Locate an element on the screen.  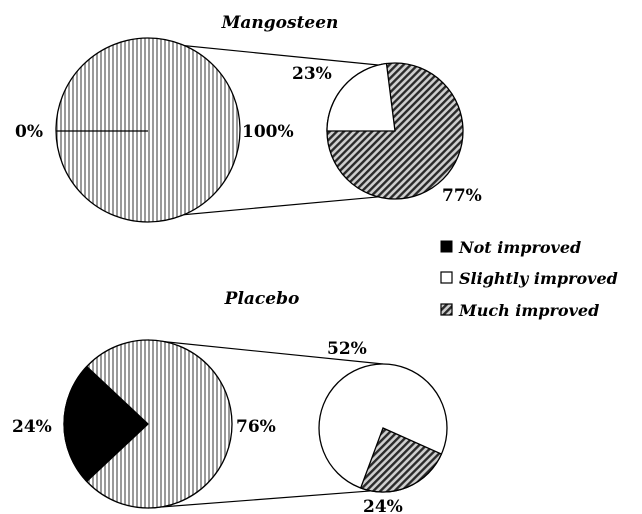
legend-label: Slightly improved is located at coordinates (538, 278).